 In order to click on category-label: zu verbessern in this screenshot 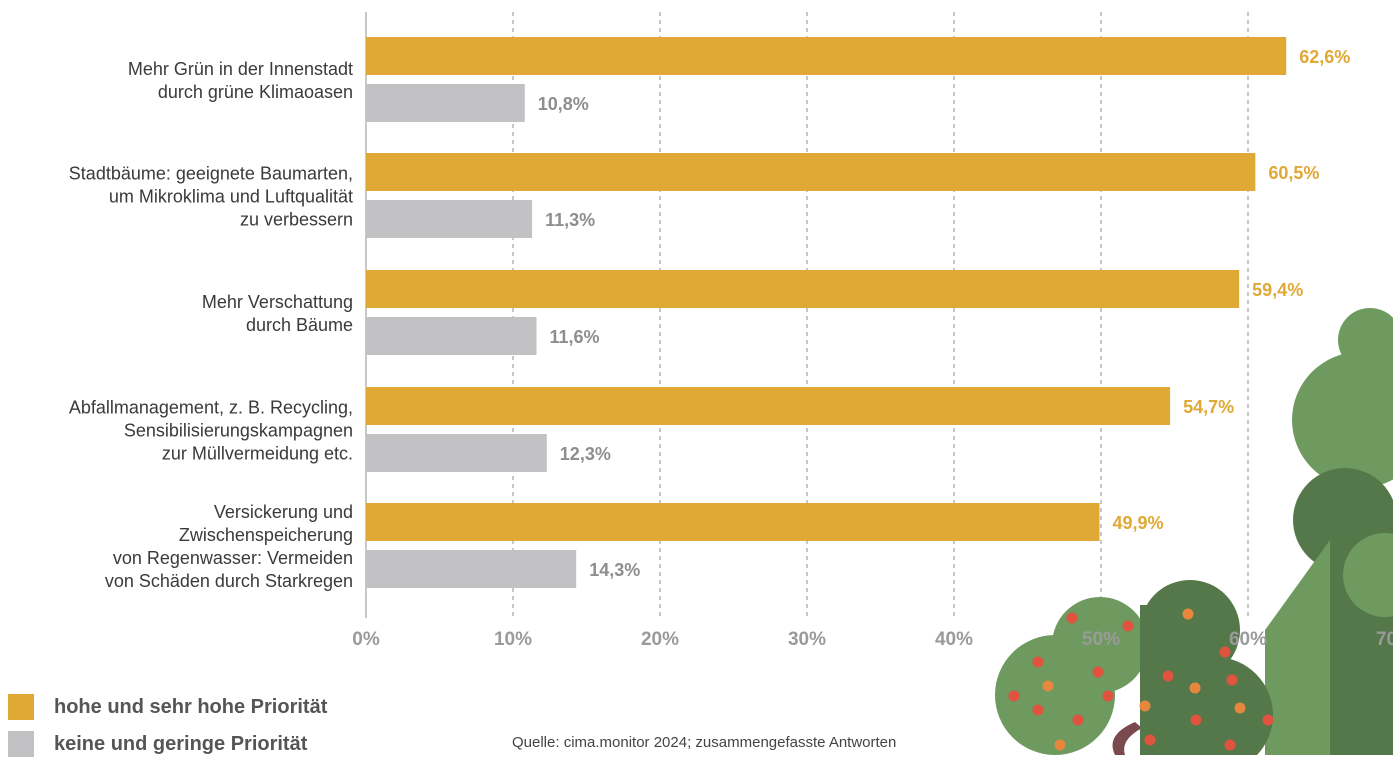, I will do `click(296, 220)`.